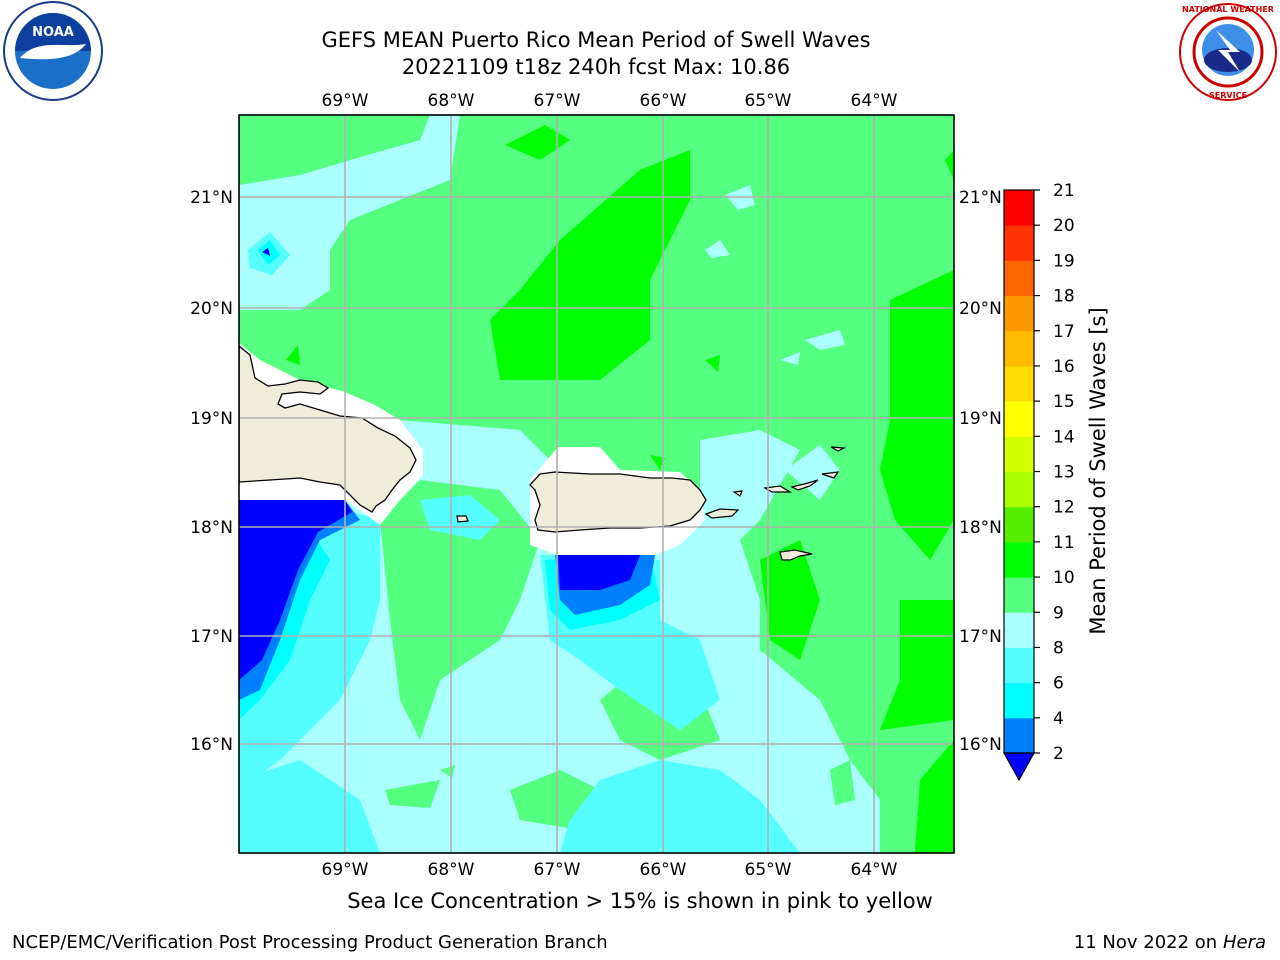 The height and width of the screenshot is (960, 1280). Describe the element at coordinates (1058, 754) in the screenshot. I see `colorbar-tick-label: 2` at that location.